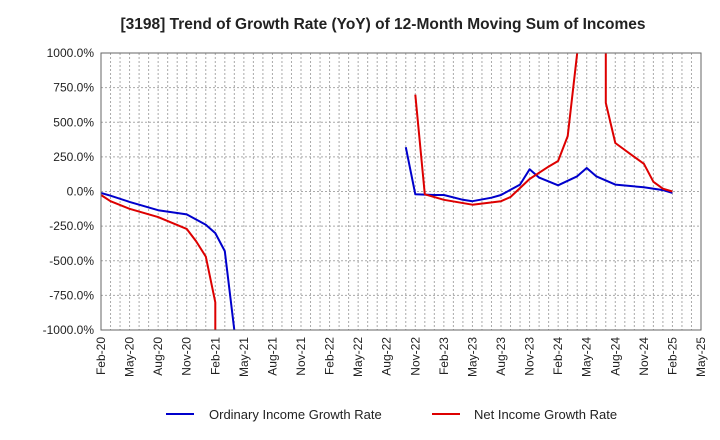 This screenshot has height=440, width=720. What do you see at coordinates (215, 356) in the screenshot?
I see `x-tick-label: Feb-21` at bounding box center [215, 356].